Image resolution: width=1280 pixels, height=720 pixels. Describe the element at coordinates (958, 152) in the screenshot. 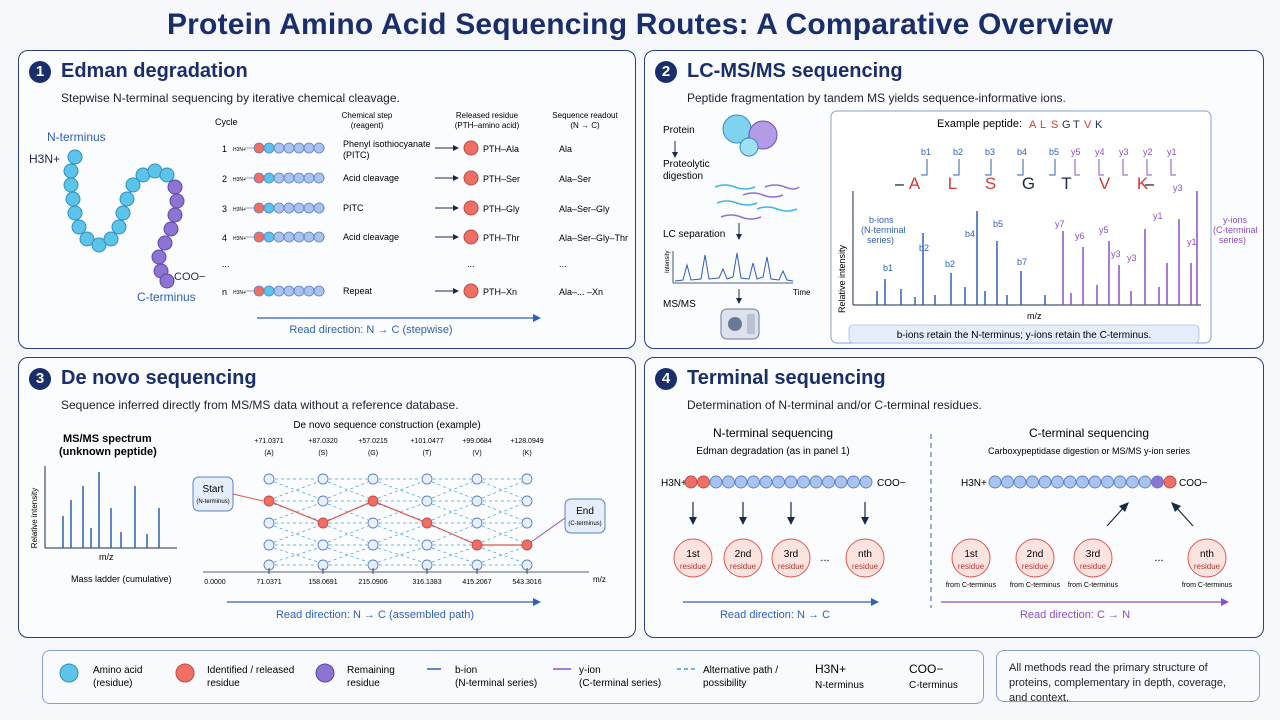

I see `b-ion-label: b2` at that location.